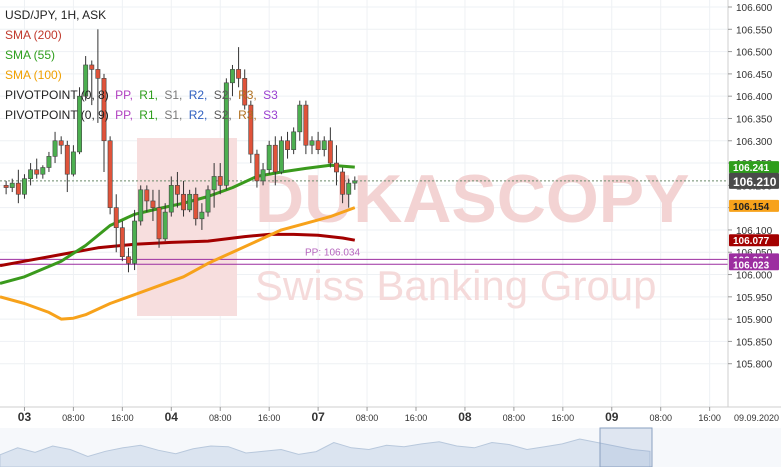 This screenshot has width=781, height=472. What do you see at coordinates (30, 55) in the screenshot?
I see `legend-sma55: SMA (55)` at bounding box center [30, 55].